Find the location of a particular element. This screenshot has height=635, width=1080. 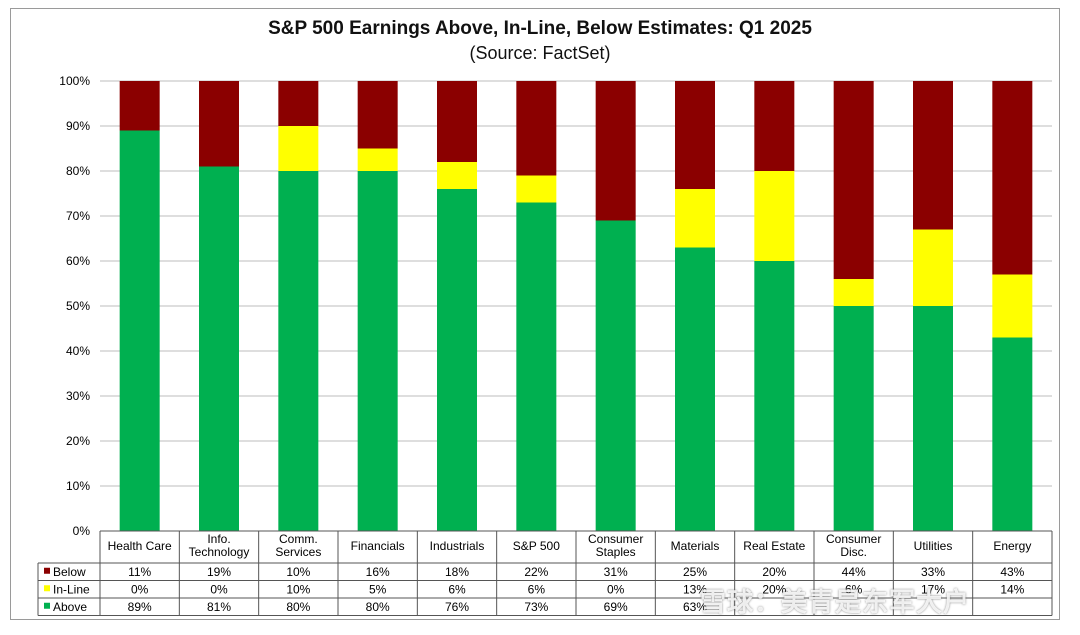

y-tick-label: 30% is located at coordinates (78, 396).